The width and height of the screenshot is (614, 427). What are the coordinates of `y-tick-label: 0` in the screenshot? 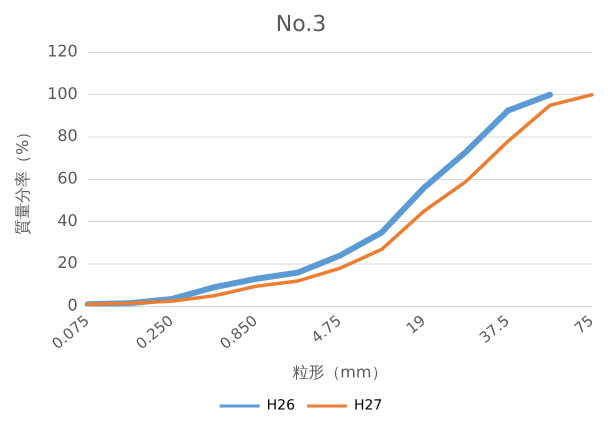 It's located at (73, 305).